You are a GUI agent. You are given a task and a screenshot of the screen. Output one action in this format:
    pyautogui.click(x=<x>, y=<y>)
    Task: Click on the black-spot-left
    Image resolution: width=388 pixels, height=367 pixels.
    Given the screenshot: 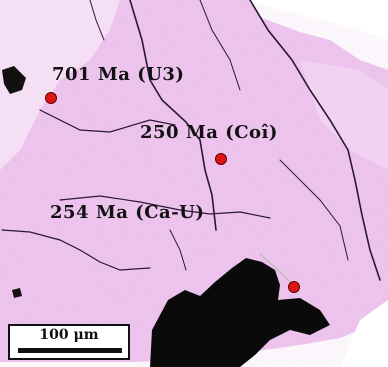 What is the action you would take?
    pyautogui.click(x=14, y=80)
    